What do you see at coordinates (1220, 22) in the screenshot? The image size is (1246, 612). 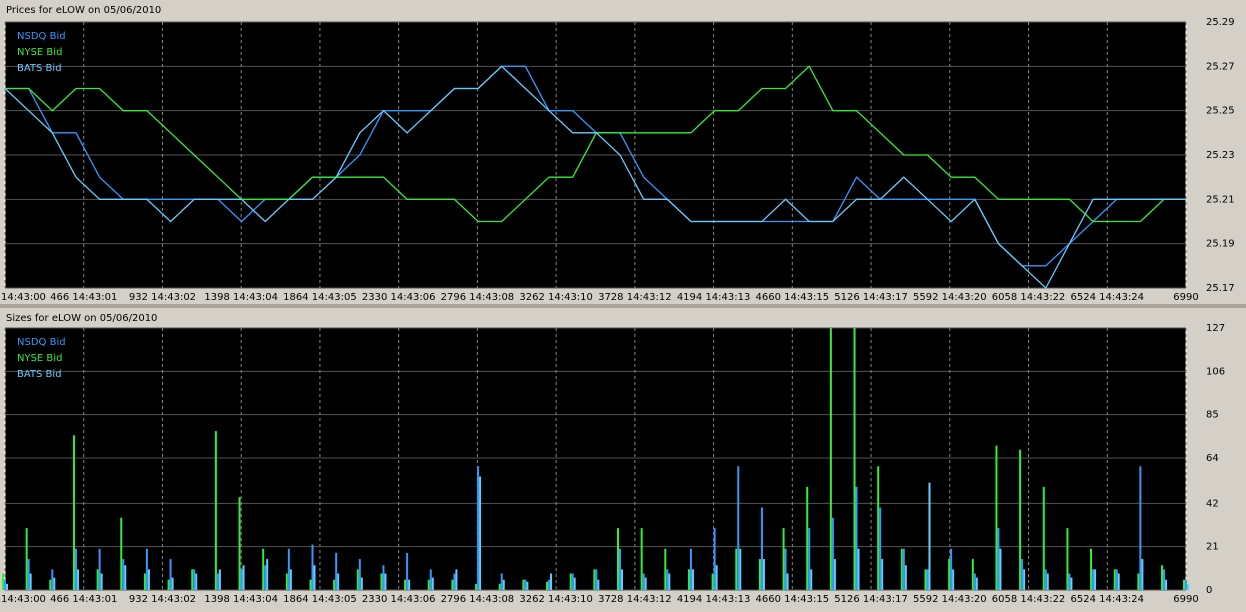 I see `y-tick-label: 25.29` at bounding box center [1220, 22].